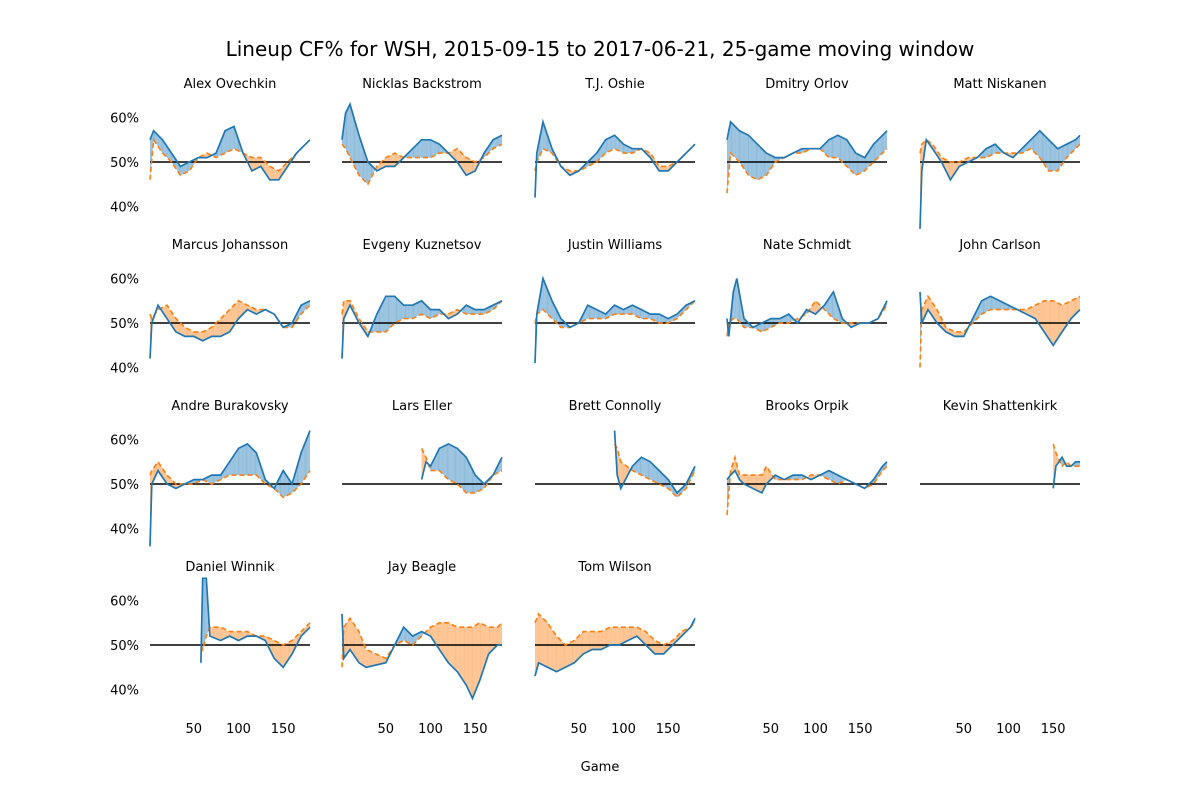 This screenshot has height=800, width=1200. I want to click on series-without-line, so click(422, 316).